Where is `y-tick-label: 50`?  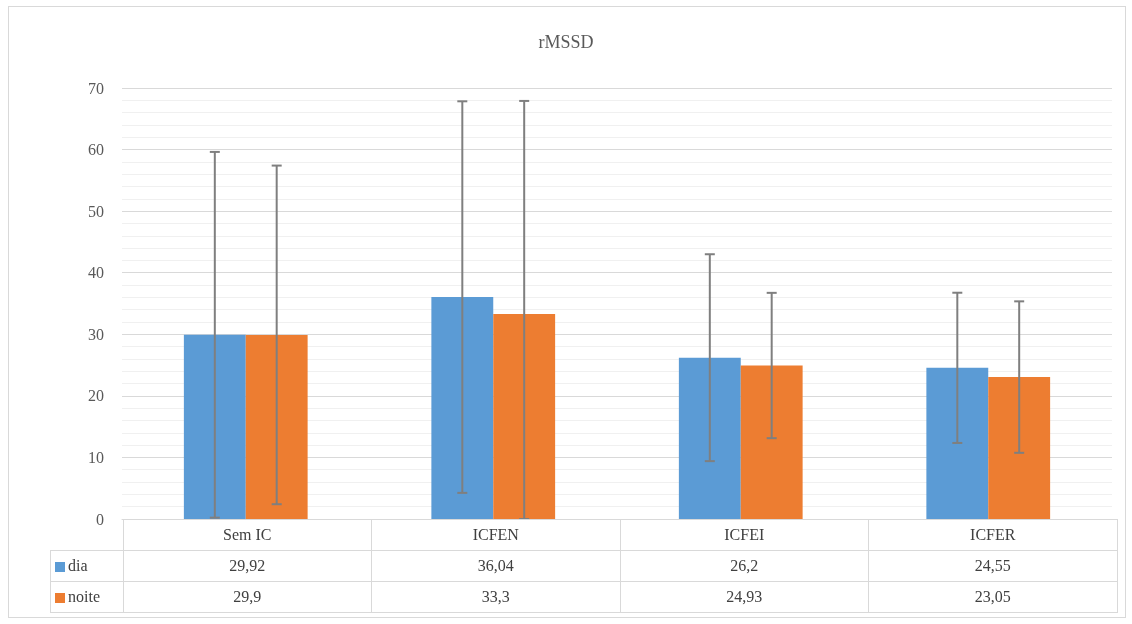
y-tick-label: 50 is located at coordinates (96, 211).